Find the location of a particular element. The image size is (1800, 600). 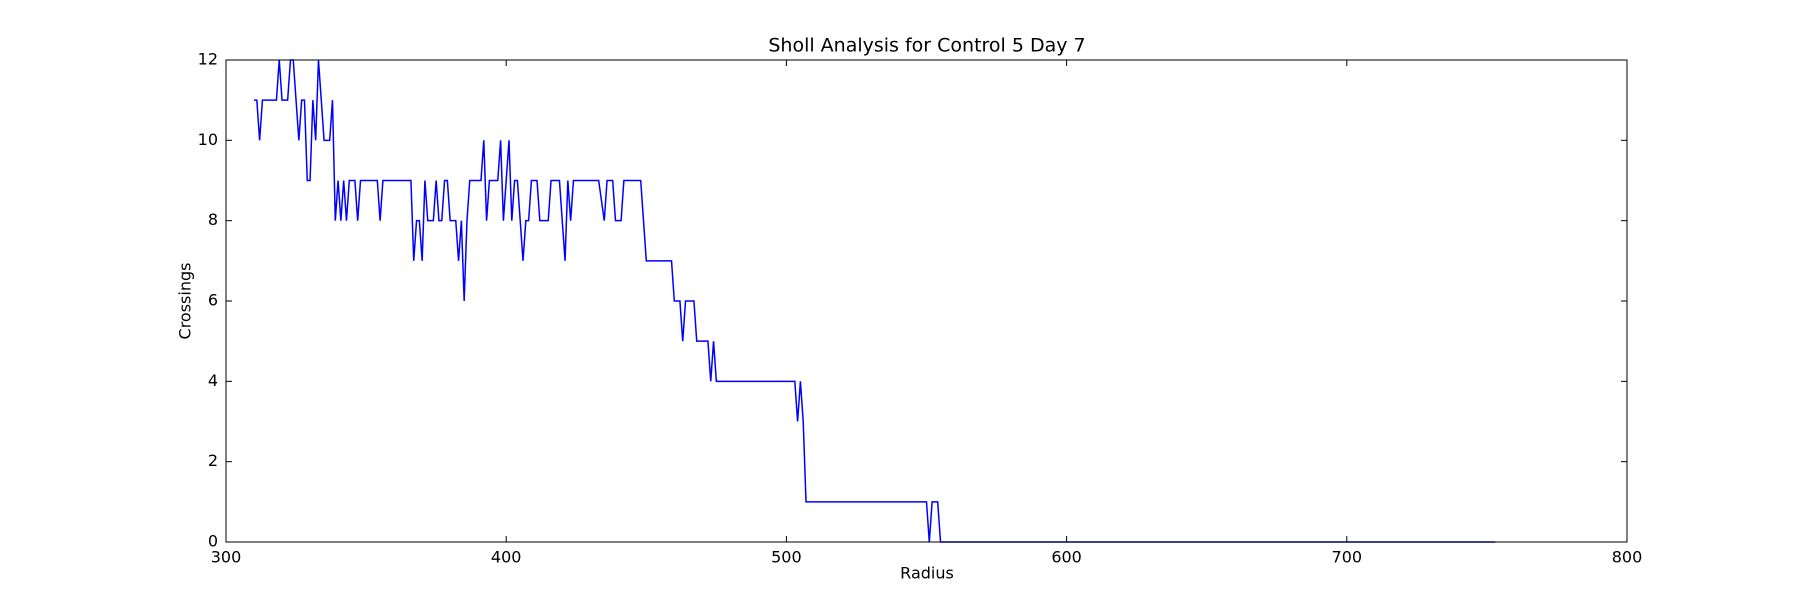

y-tick-label: 4 is located at coordinates (213, 380).